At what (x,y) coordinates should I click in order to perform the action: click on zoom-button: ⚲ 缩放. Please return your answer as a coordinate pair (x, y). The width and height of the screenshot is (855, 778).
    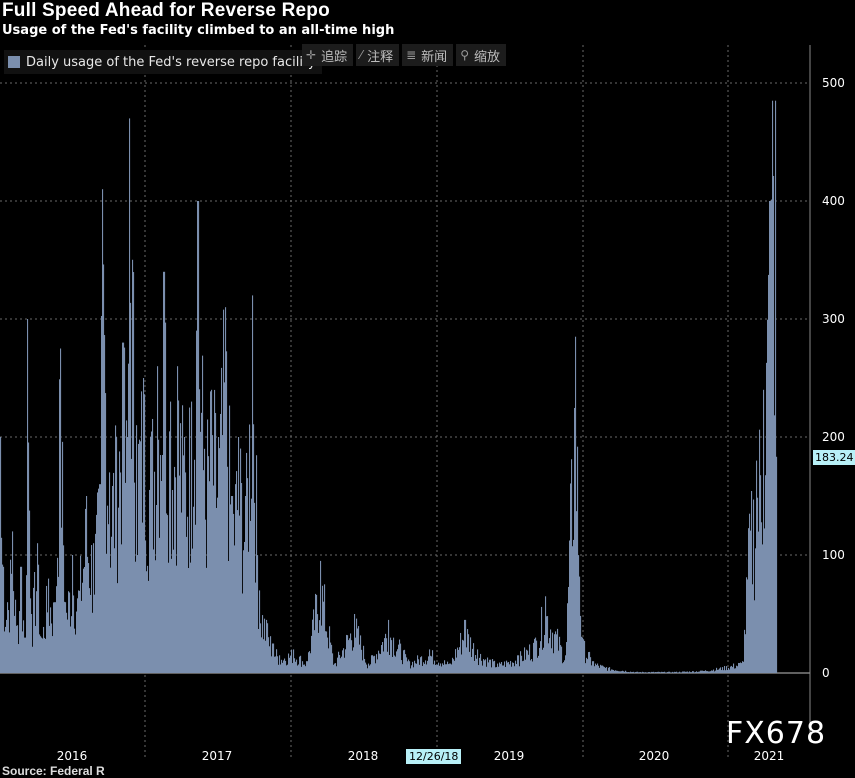
    Looking at the image, I should click on (481, 55).